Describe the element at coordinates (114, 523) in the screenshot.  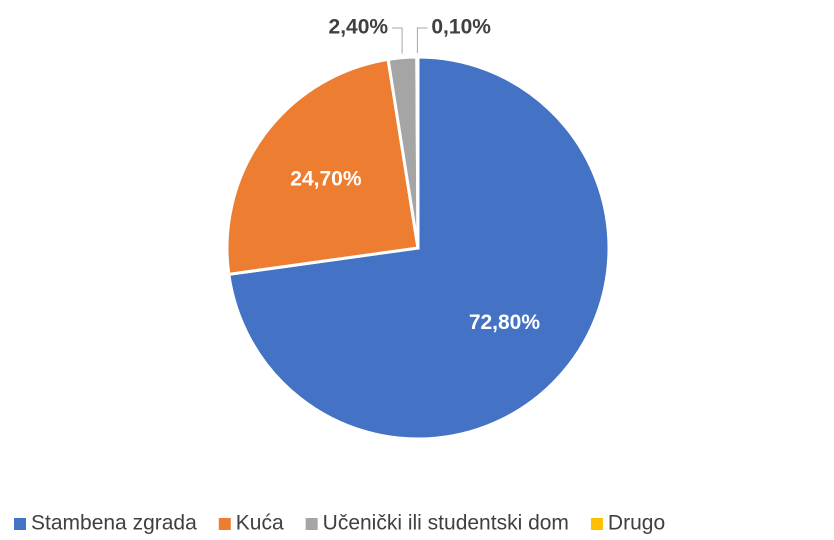
I see `legend-label: Stambena zgrada` at that location.